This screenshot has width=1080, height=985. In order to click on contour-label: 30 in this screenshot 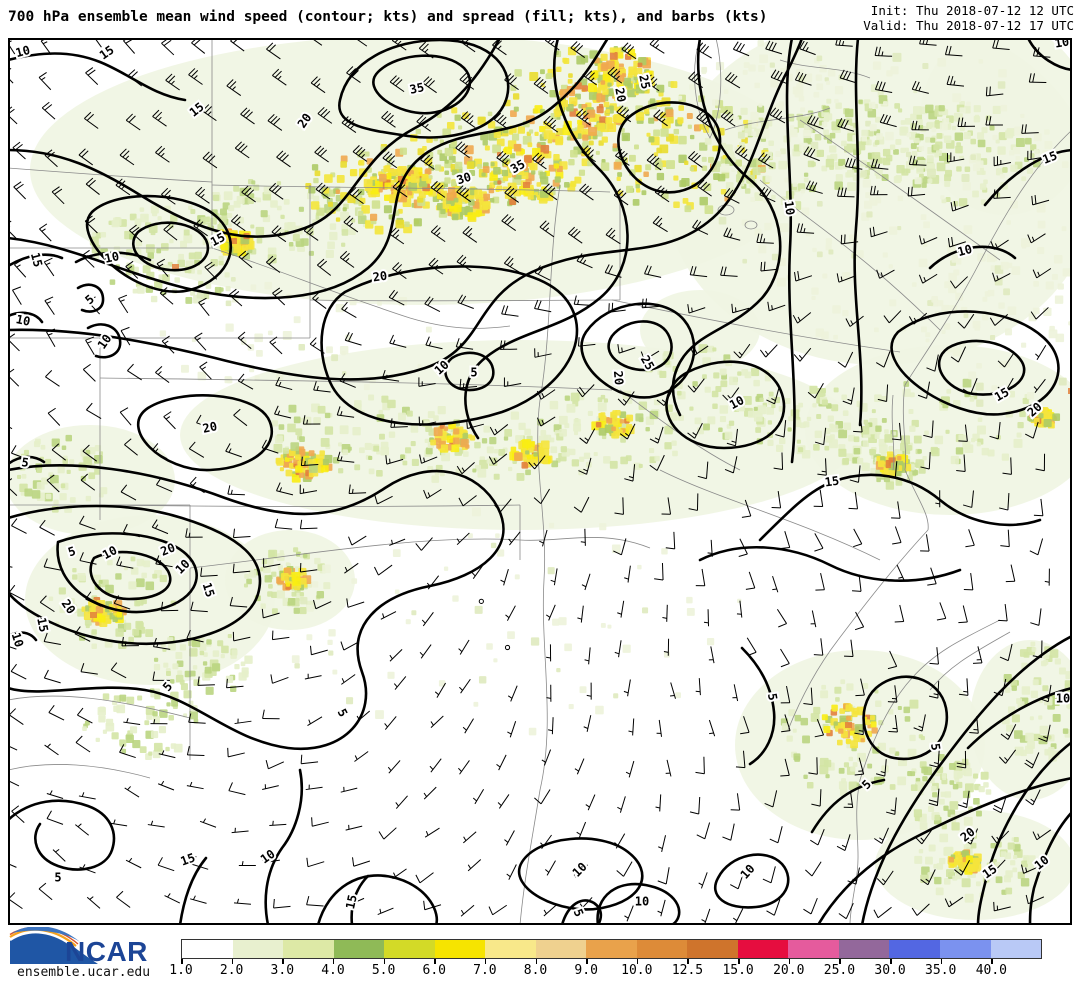, I will do `click(464, 179)`.